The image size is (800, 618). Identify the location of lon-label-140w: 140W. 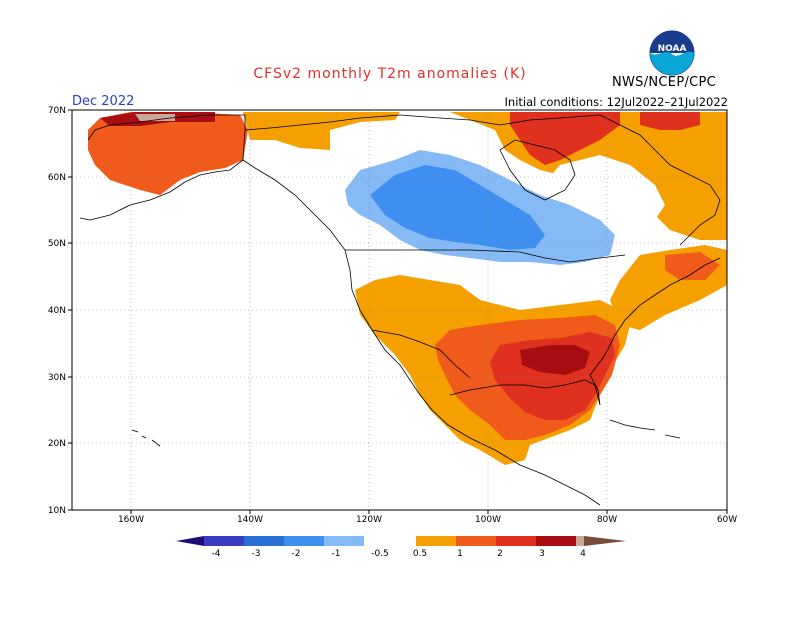
(250, 520).